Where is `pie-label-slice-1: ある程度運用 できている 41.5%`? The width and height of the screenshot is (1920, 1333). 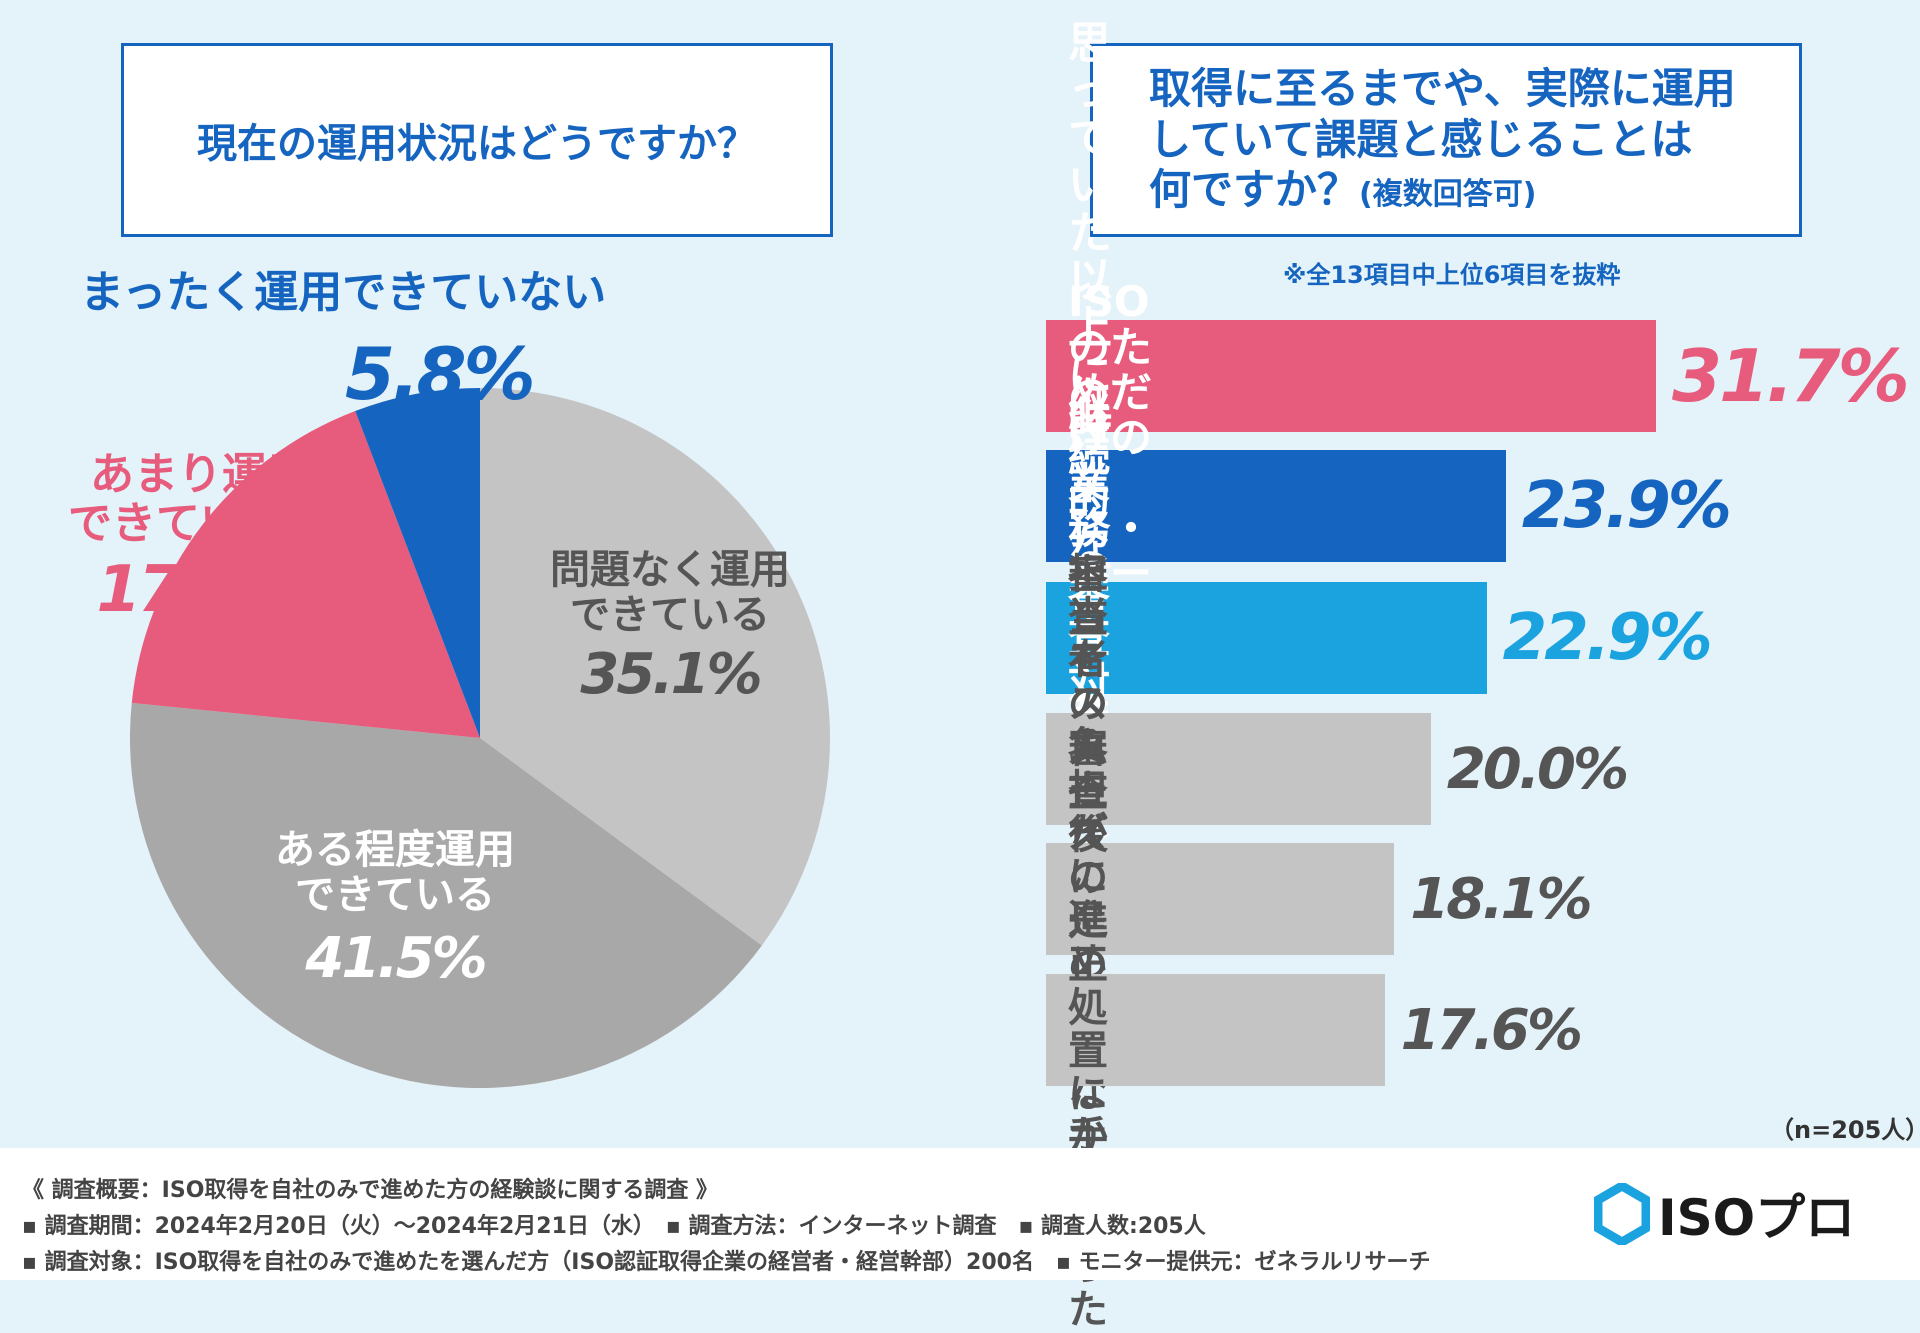
pie-label-slice-1: ある程度運用 できている 41.5% is located at coordinates (395, 909).